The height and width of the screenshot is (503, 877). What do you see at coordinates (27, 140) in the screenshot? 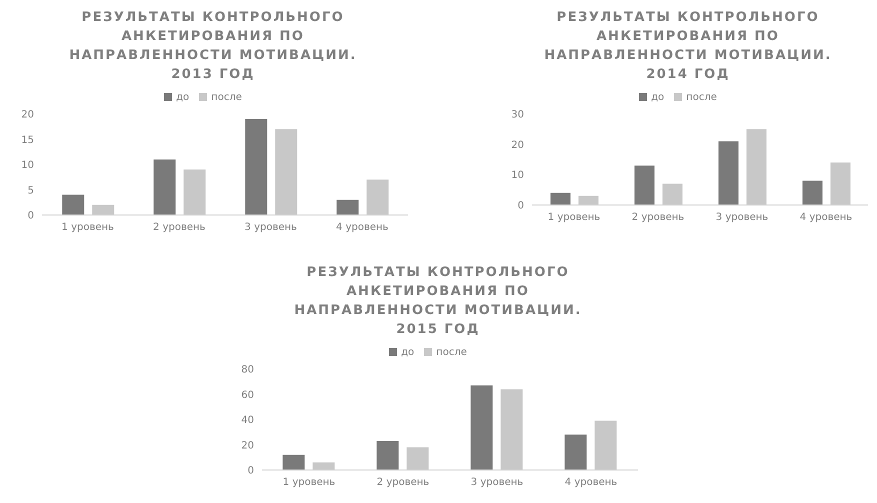
I see `y-tick-label: 15` at bounding box center [27, 140].